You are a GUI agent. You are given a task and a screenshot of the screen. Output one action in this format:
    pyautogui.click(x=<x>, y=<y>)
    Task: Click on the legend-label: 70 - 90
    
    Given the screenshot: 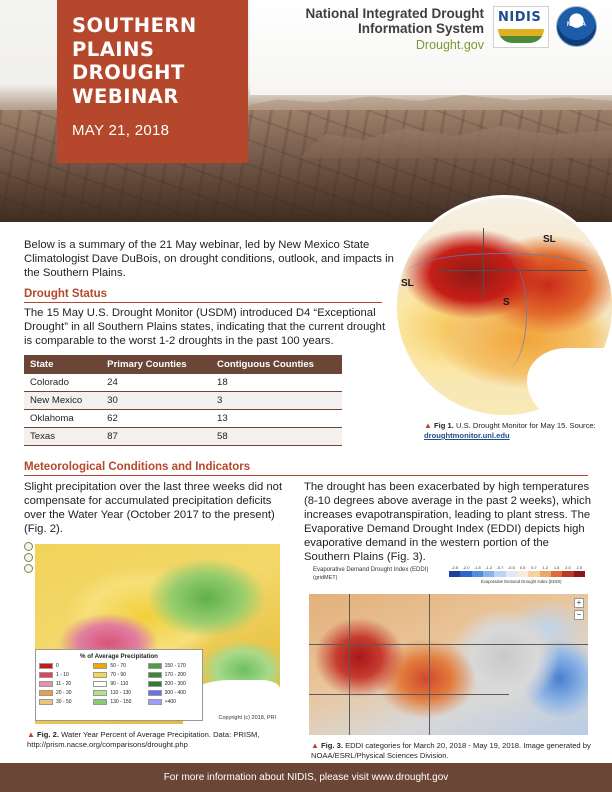 What is the action you would take?
    pyautogui.click(x=118, y=675)
    